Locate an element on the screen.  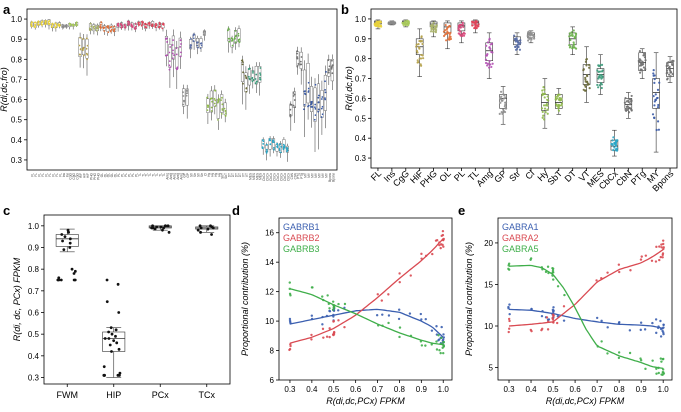
panel-e-x-tick-label: 0.8 is located at coordinates (620, 389).